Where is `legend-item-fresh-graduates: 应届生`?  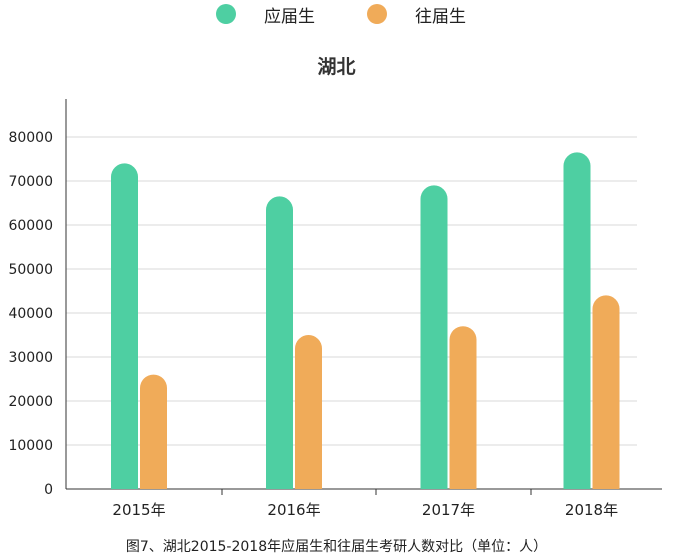
legend-item-fresh-graduates: 应届生 is located at coordinates (265, 14).